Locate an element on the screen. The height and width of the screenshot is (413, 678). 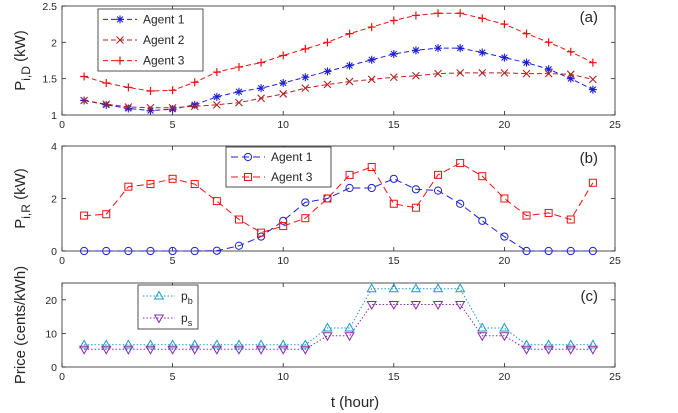
legend-label: ps is located at coordinates (187, 319).